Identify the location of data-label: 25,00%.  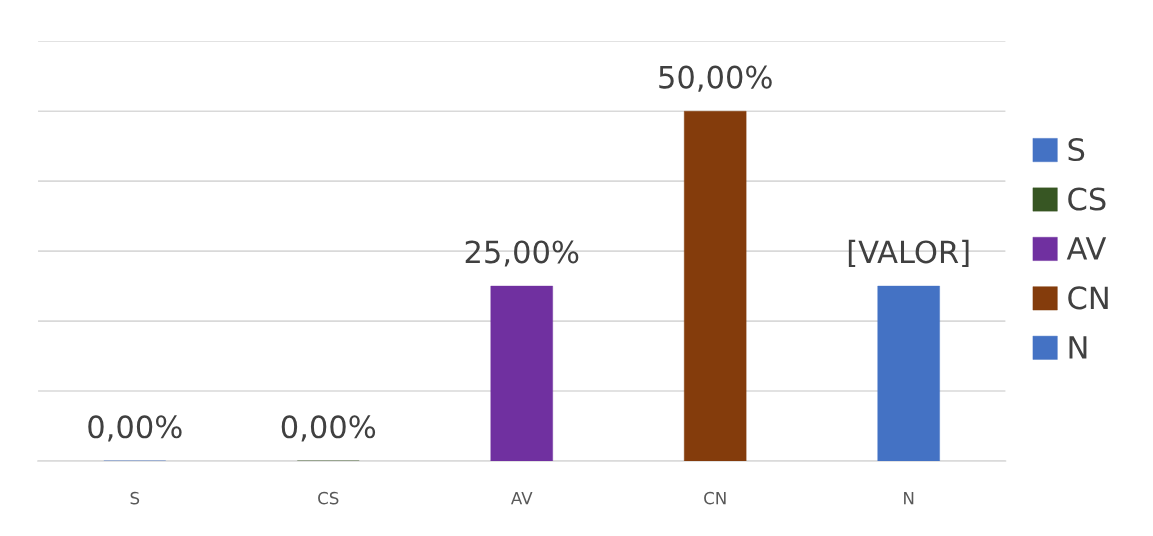
(522, 253).